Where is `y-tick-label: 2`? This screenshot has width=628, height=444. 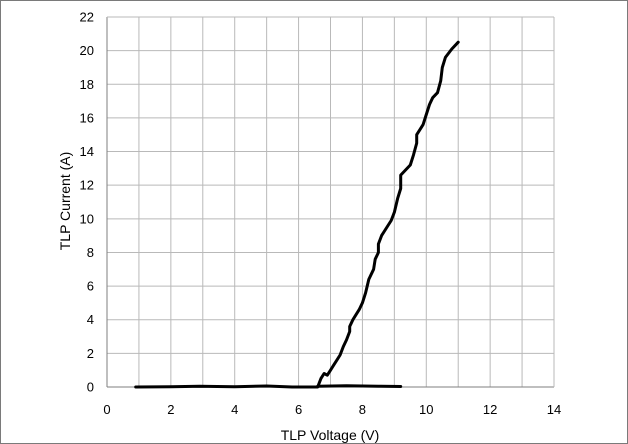 y-tick-label: 2 is located at coordinates (90, 353).